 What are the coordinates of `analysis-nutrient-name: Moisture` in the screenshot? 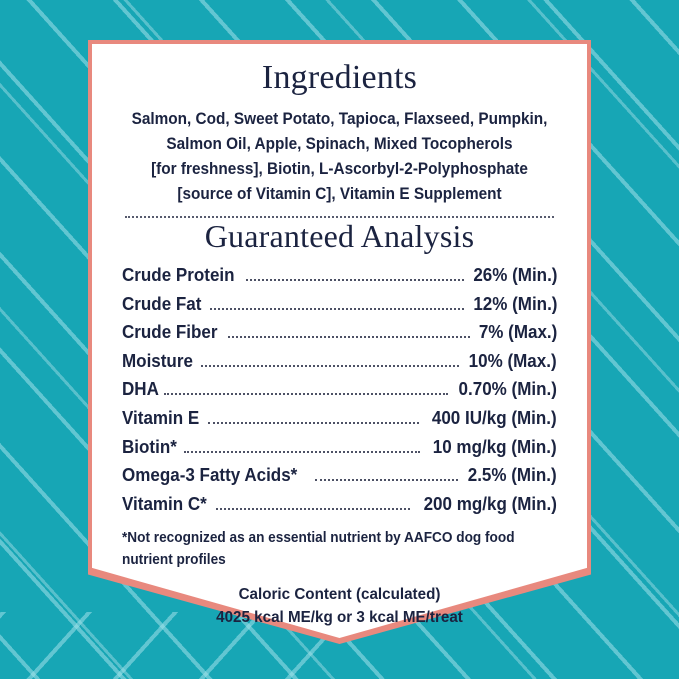 It's located at (157, 360).